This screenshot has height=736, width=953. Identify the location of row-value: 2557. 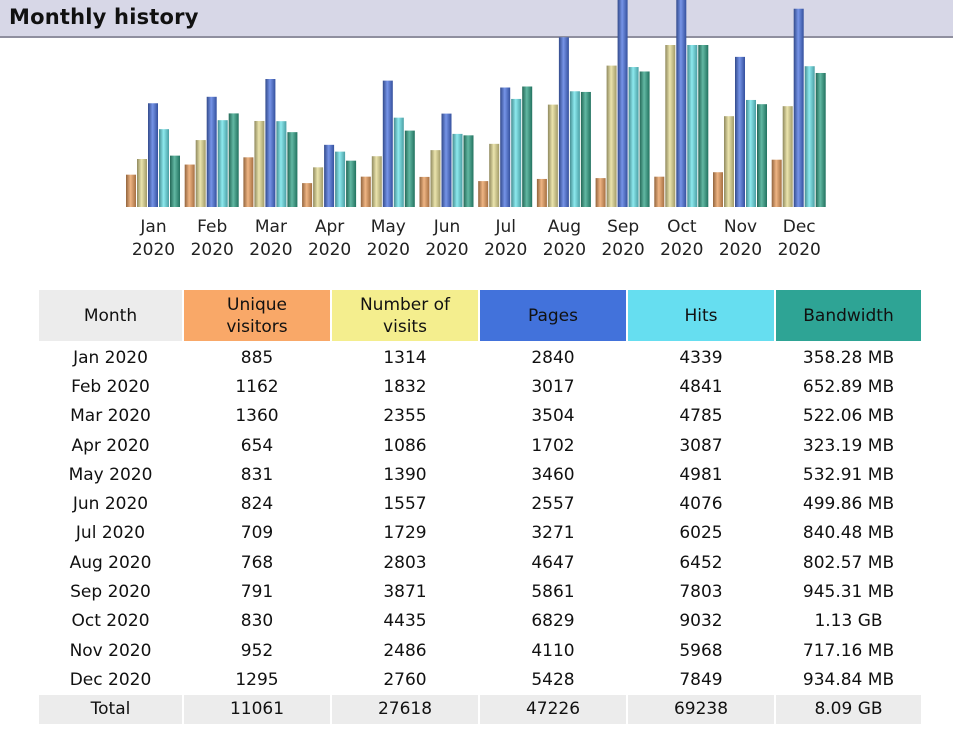
(553, 504).